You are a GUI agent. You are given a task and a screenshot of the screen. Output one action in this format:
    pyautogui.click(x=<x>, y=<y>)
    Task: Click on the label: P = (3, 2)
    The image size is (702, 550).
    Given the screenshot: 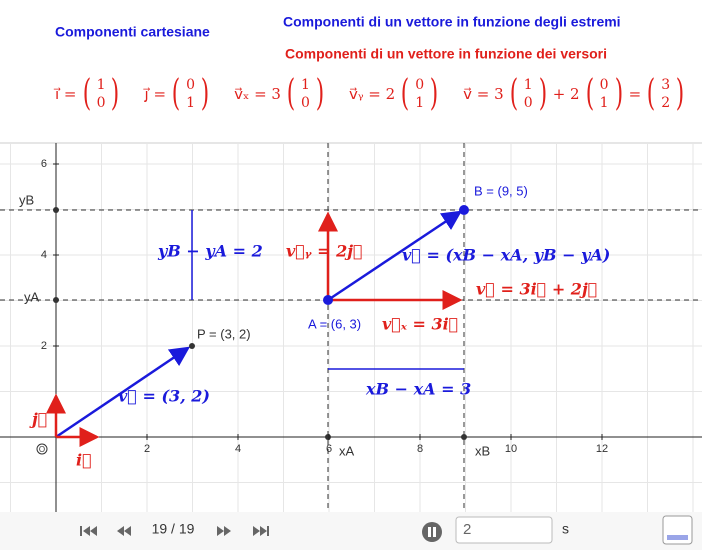 What is the action you would take?
    pyautogui.click(x=224, y=333)
    